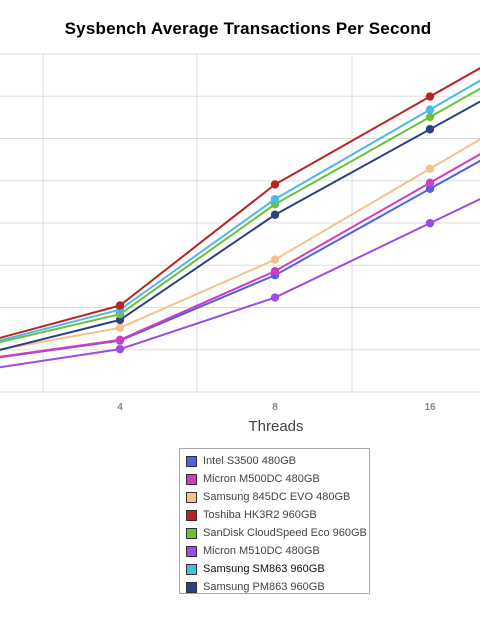 The height and width of the screenshot is (624, 480). I want to click on x-tick-label: 8, so click(275, 407).